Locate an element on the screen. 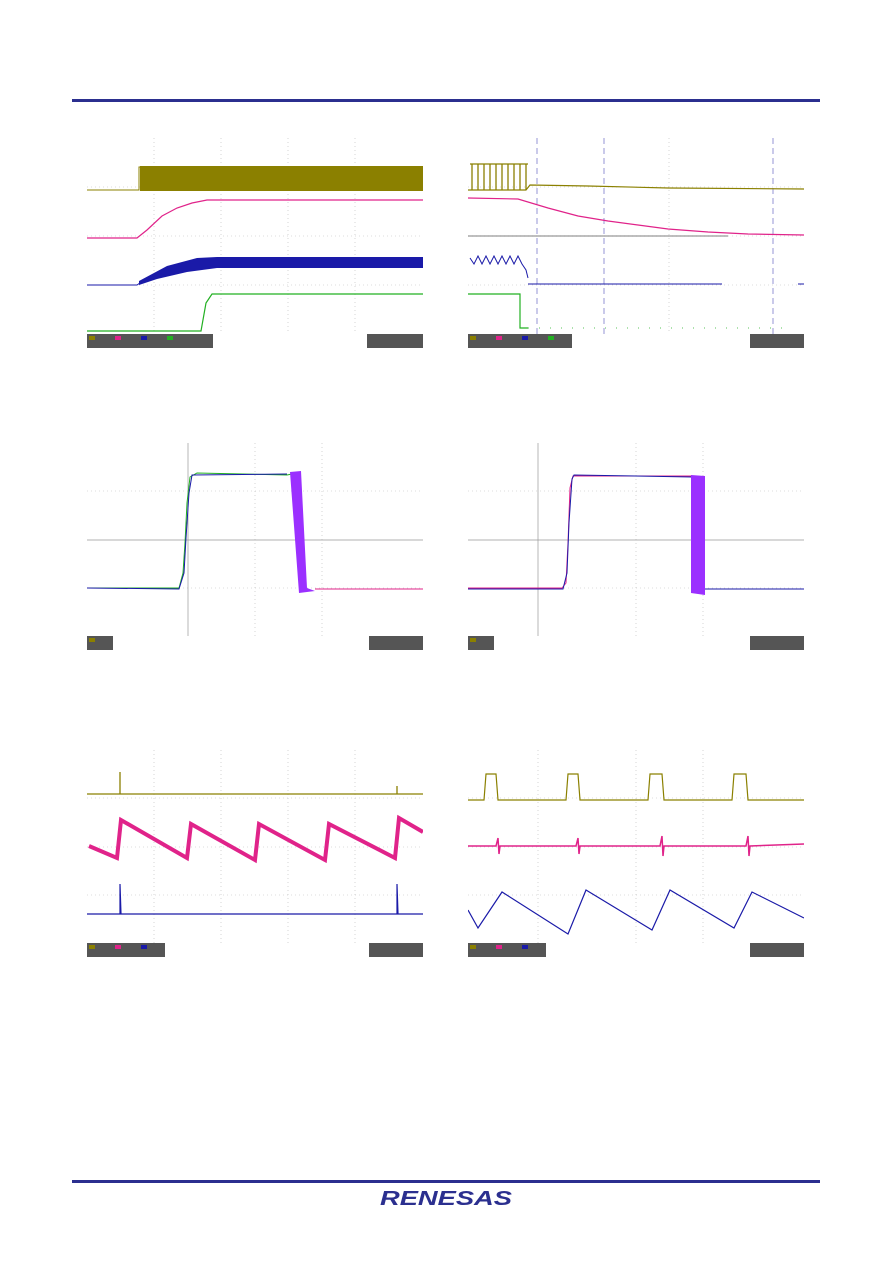  footer-rule is located at coordinates (446, 1181).